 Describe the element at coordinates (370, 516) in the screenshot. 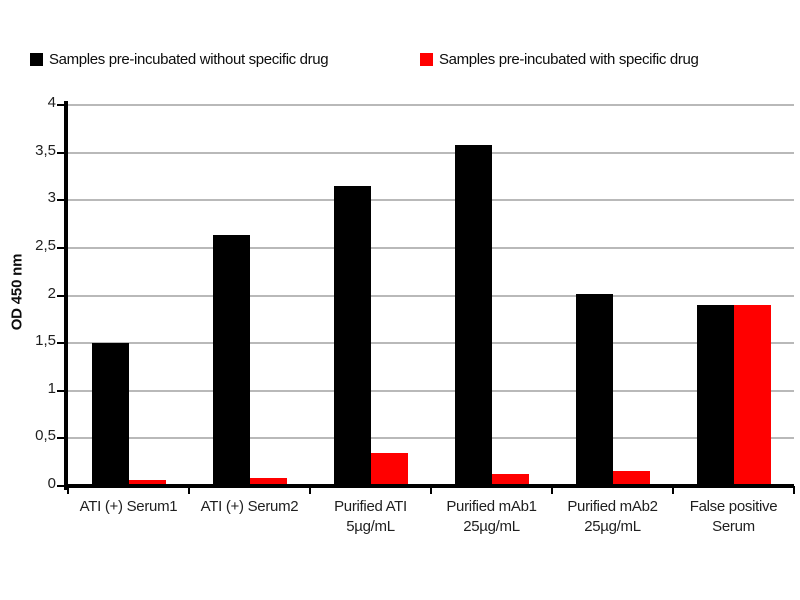

I see `x-axis-category-label: Purified ATI 5µg/mL` at that location.